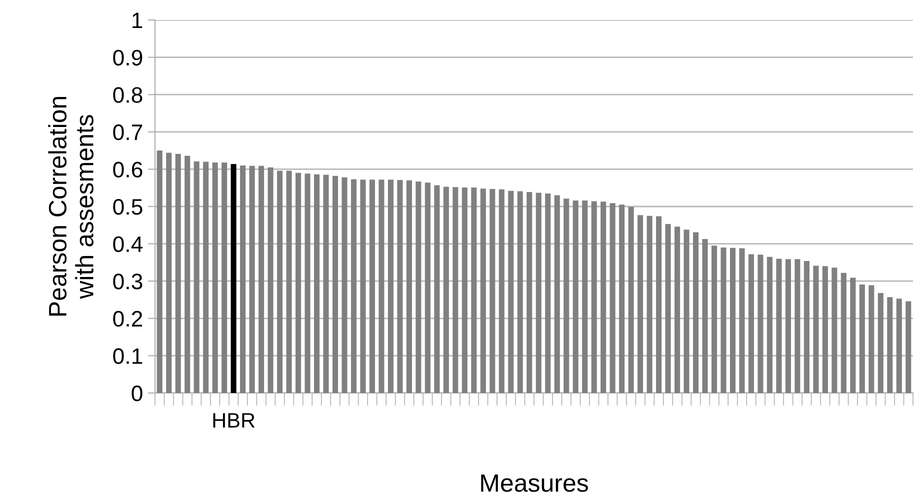  What do you see at coordinates (534, 483) in the screenshot?
I see `x-axis-title: Measures` at bounding box center [534, 483].